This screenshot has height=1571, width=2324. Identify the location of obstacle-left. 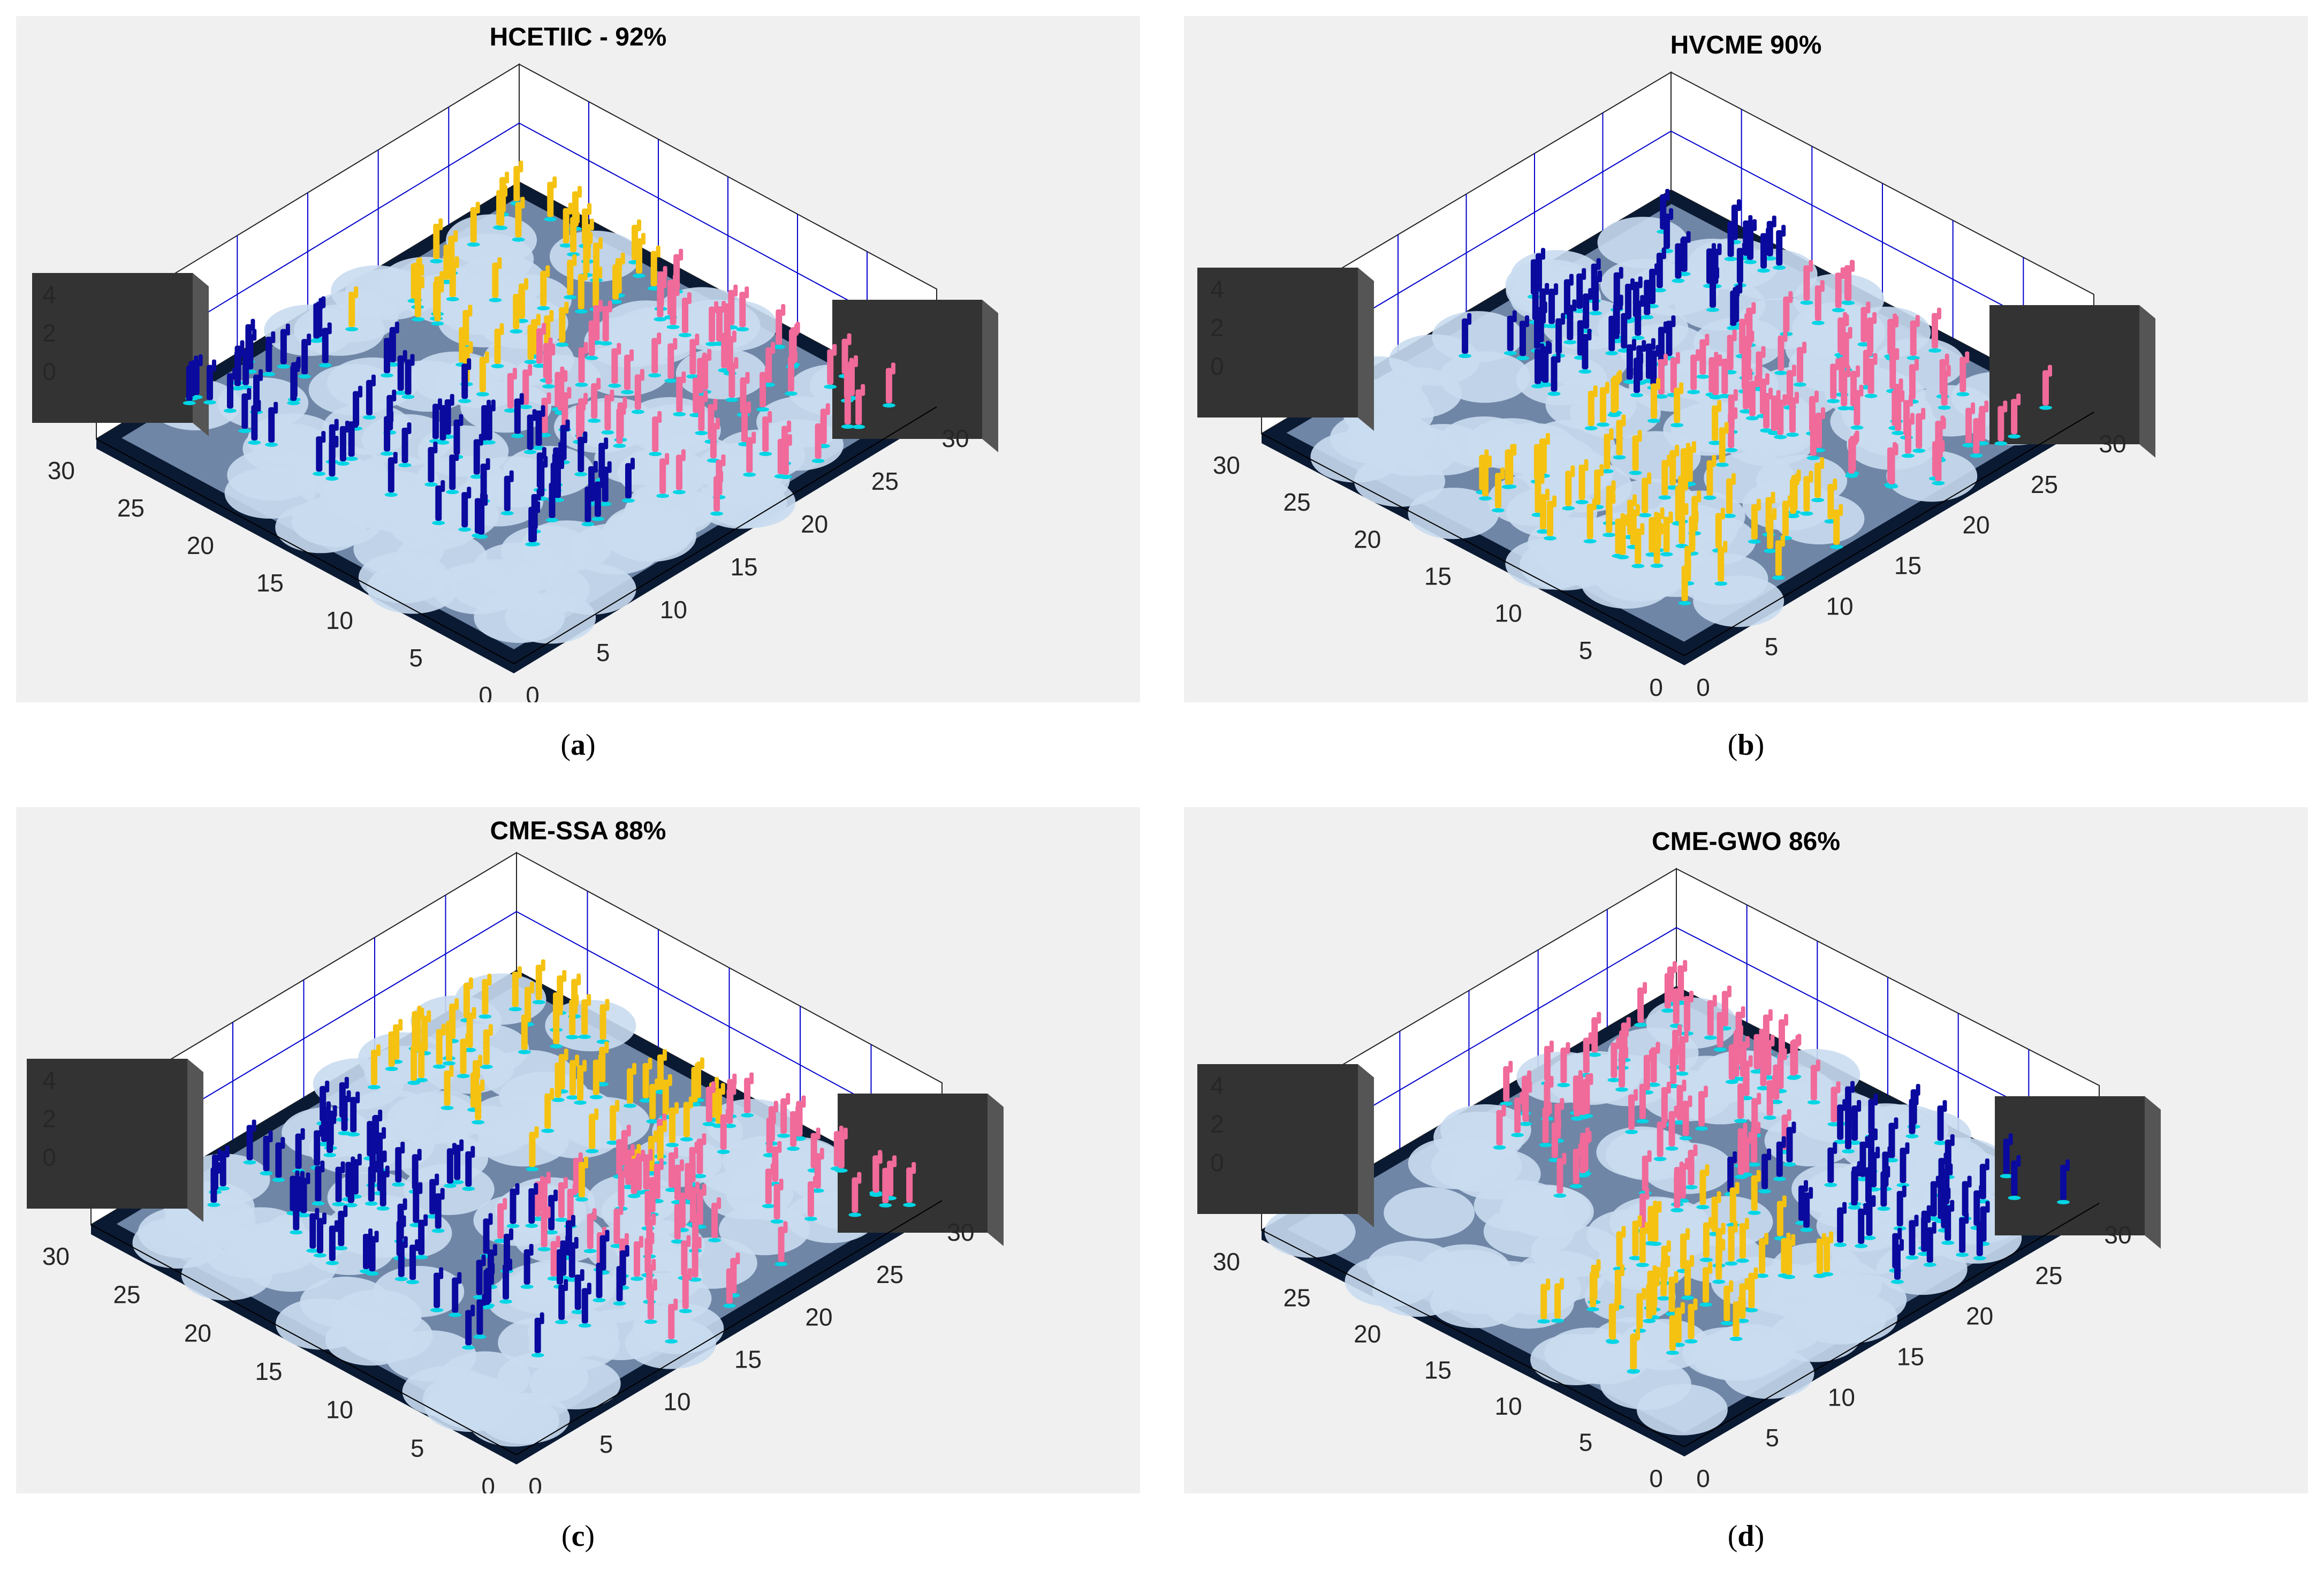
(1277, 1139).